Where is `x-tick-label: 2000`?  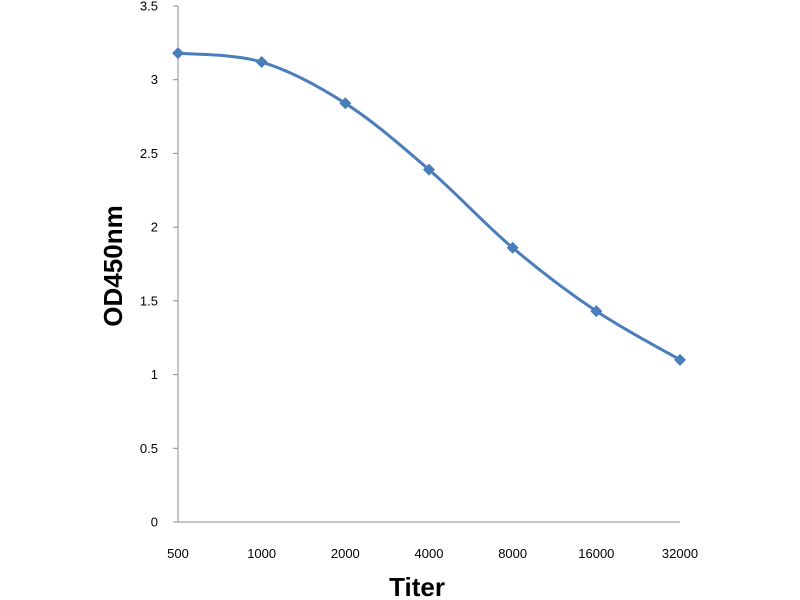 x-tick-label: 2000 is located at coordinates (345, 553).